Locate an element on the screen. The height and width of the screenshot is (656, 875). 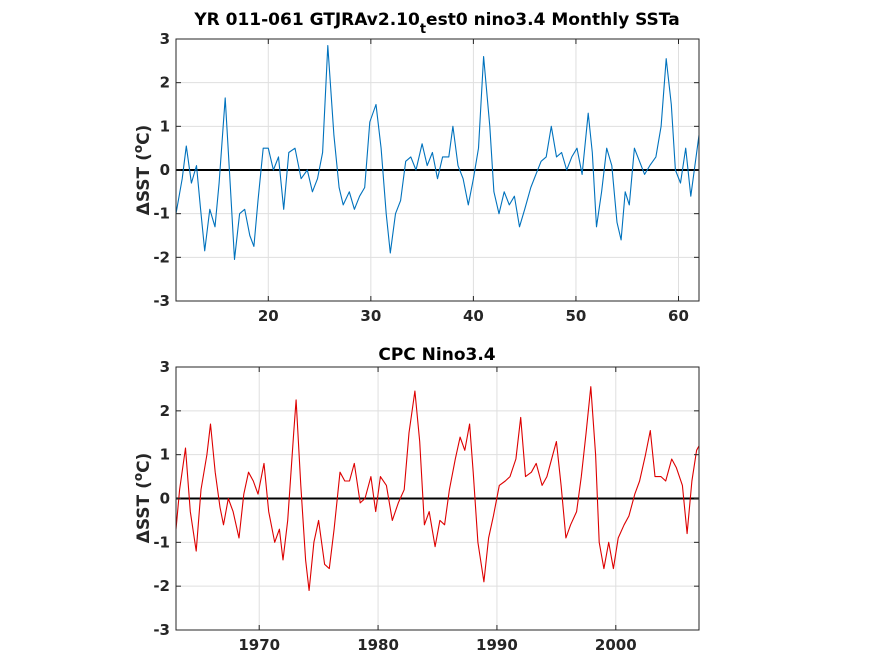
top-chart-title-subscript: t is located at coordinates (423, 29).